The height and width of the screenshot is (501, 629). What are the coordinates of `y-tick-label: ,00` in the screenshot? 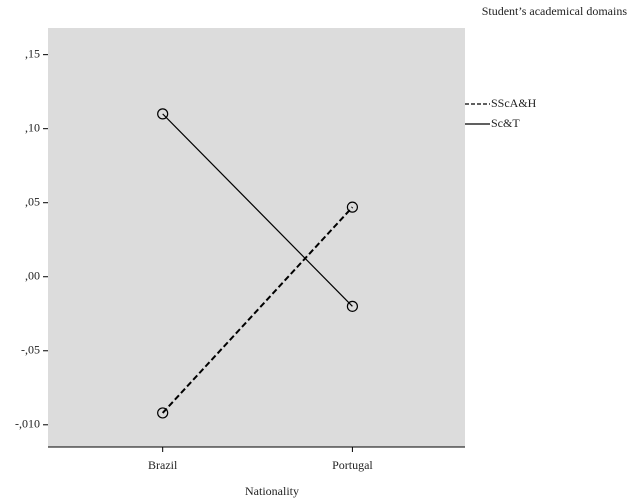 It's located at (32, 275).